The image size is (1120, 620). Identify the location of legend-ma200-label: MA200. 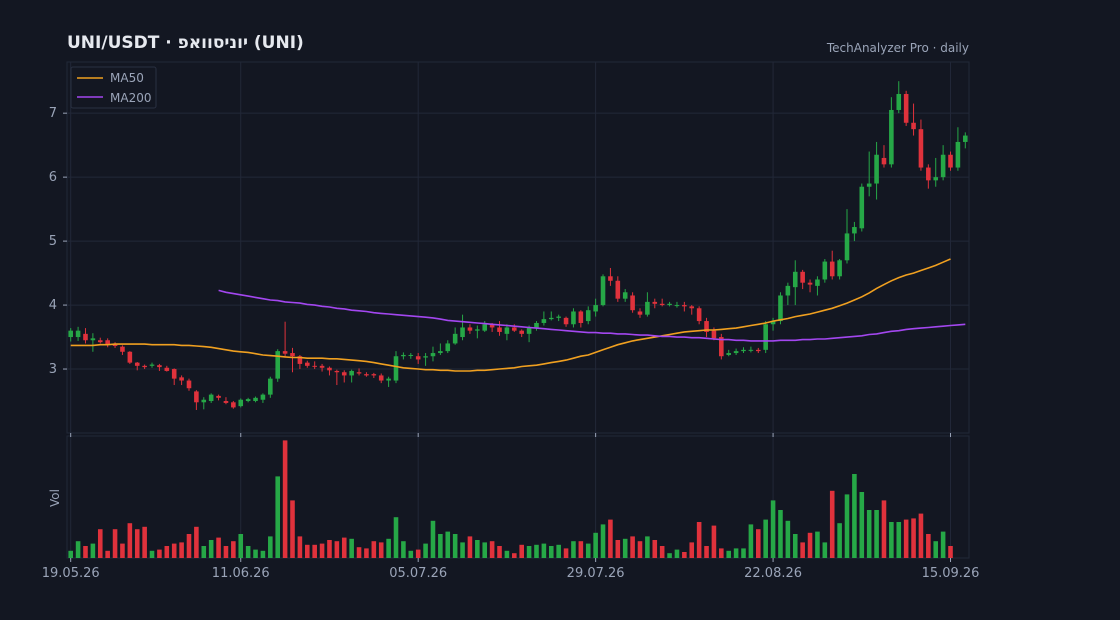
(130, 98).